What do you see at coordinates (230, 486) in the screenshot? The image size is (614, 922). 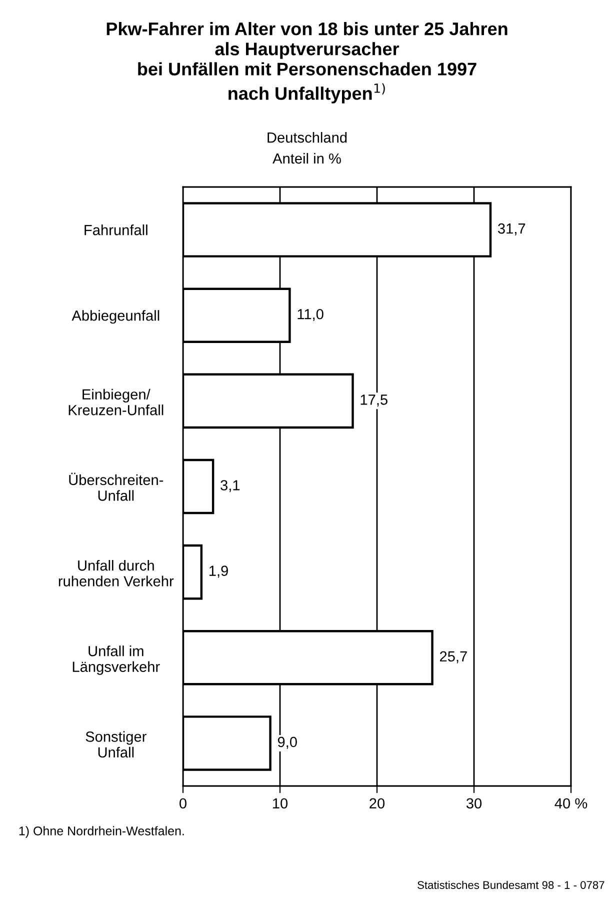 I see `data-label: 3,1` at bounding box center [230, 486].